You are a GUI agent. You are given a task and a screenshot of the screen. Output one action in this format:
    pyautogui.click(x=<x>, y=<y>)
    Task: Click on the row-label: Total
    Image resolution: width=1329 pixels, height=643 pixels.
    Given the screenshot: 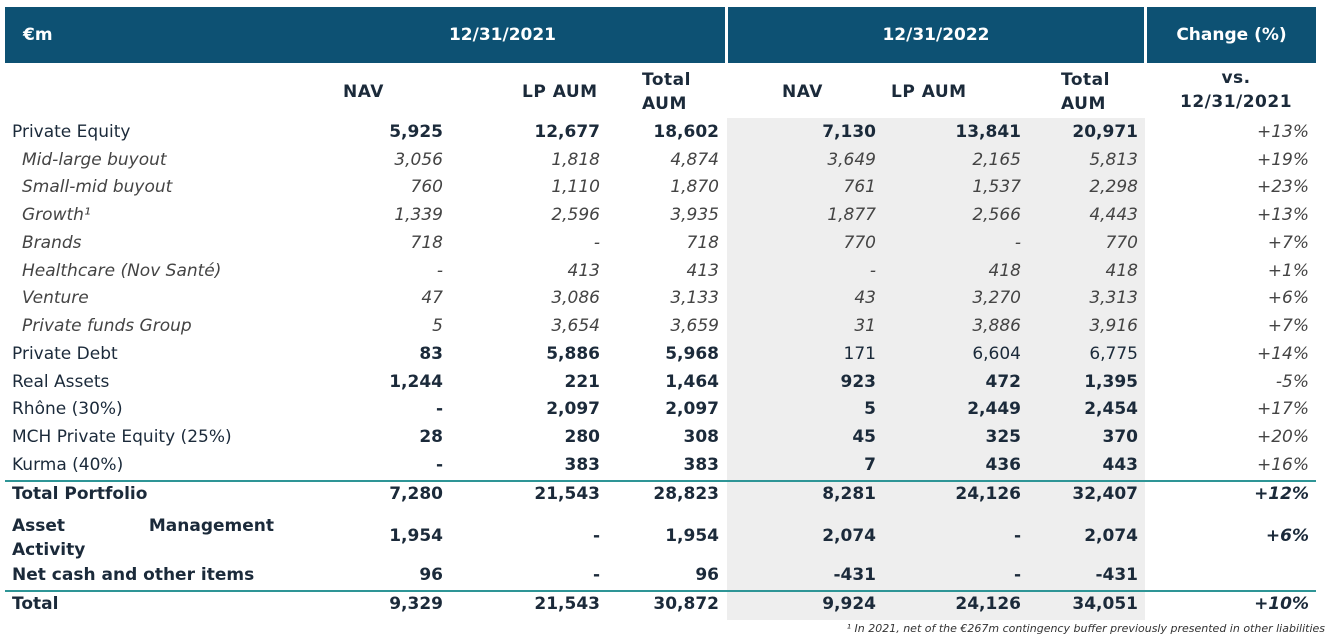 What is the action you would take?
    pyautogui.click(x=35, y=604)
    